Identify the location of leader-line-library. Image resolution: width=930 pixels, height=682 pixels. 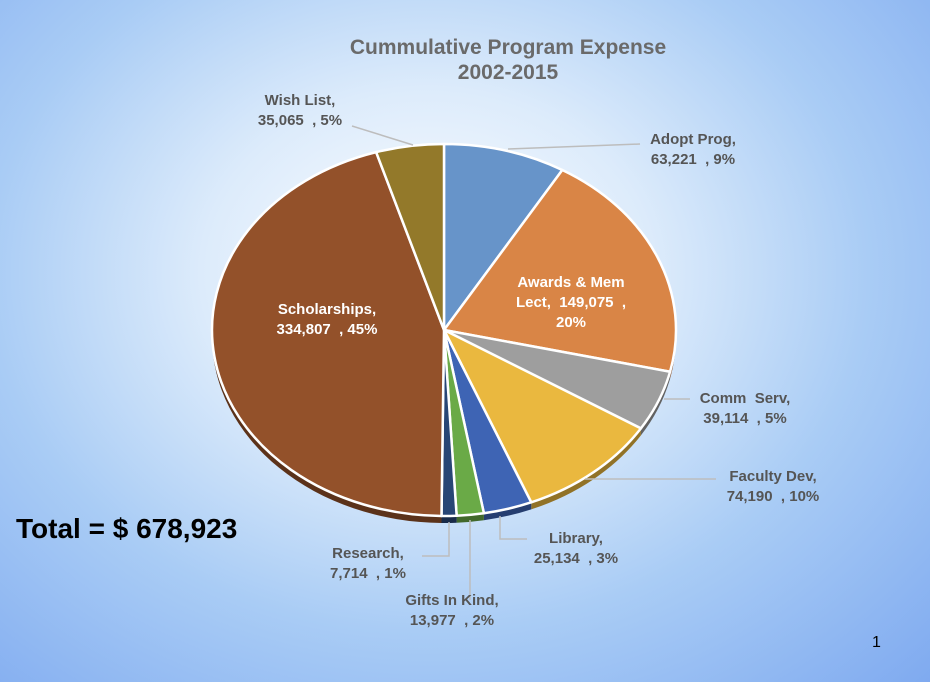
(513, 528).